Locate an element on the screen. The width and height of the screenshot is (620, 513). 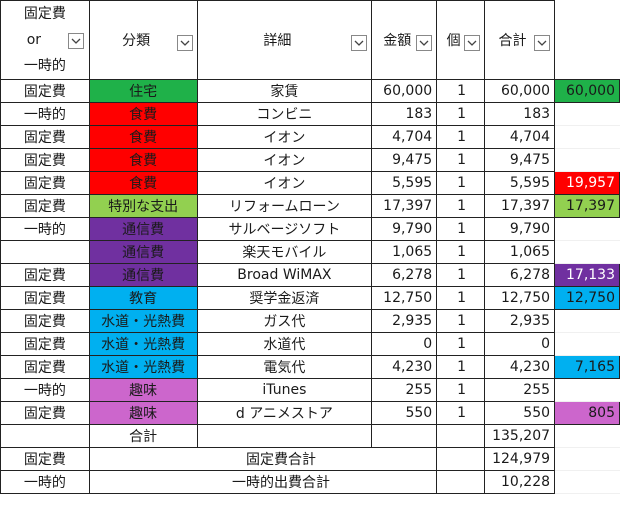
row-amount-cell: 550 is located at coordinates (404, 413).